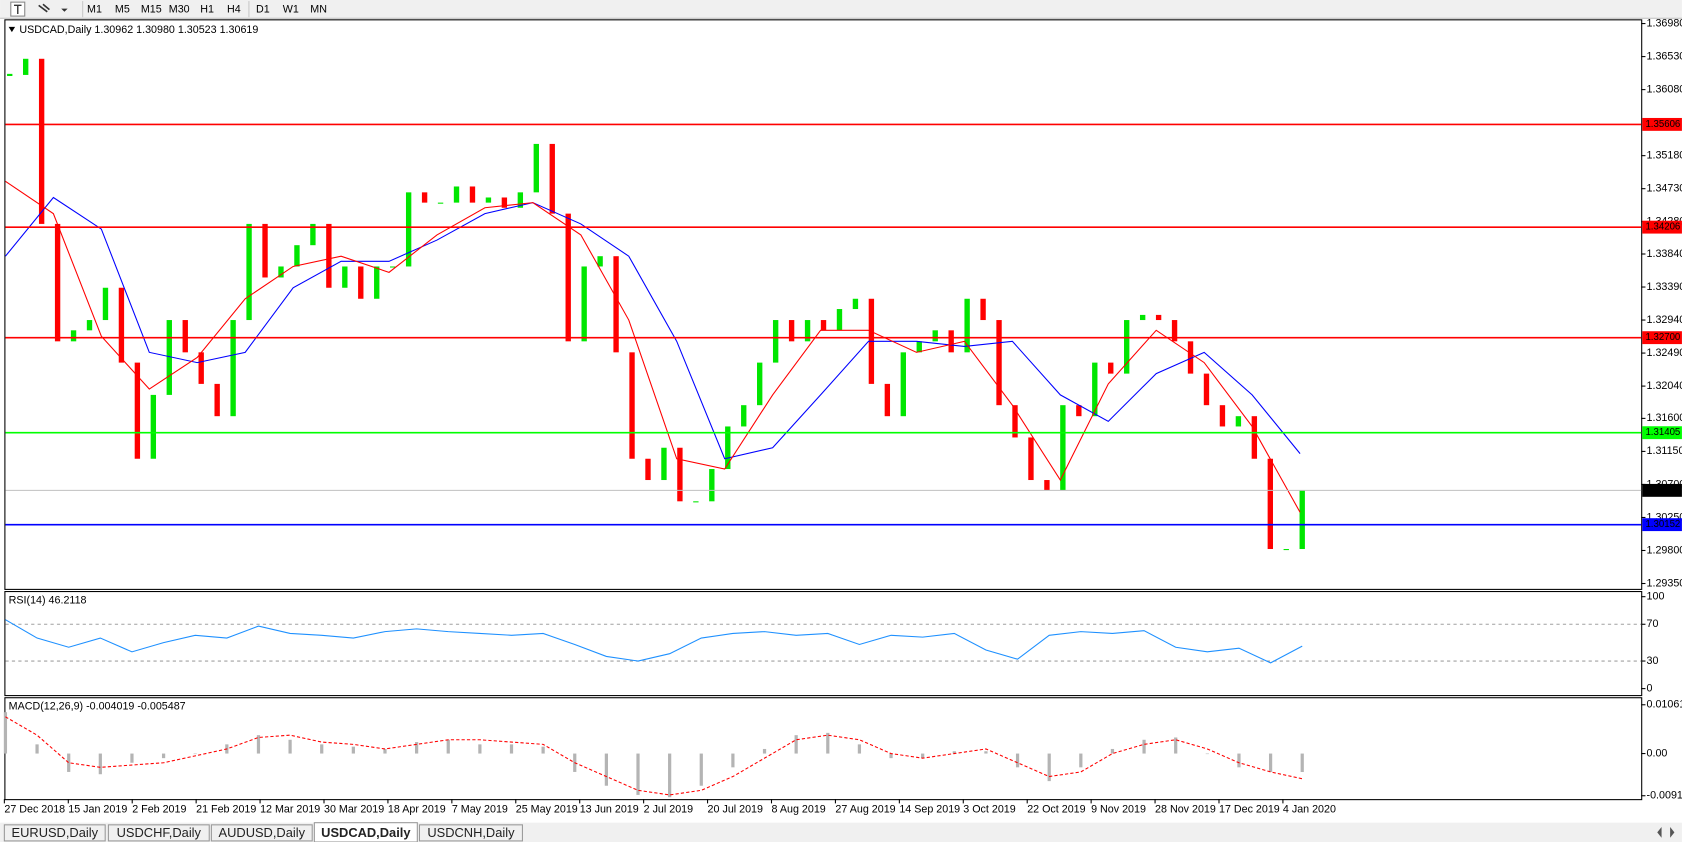 The image size is (1682, 842). I want to click on tab-label: AUDUSD,Daily, so click(262, 832).